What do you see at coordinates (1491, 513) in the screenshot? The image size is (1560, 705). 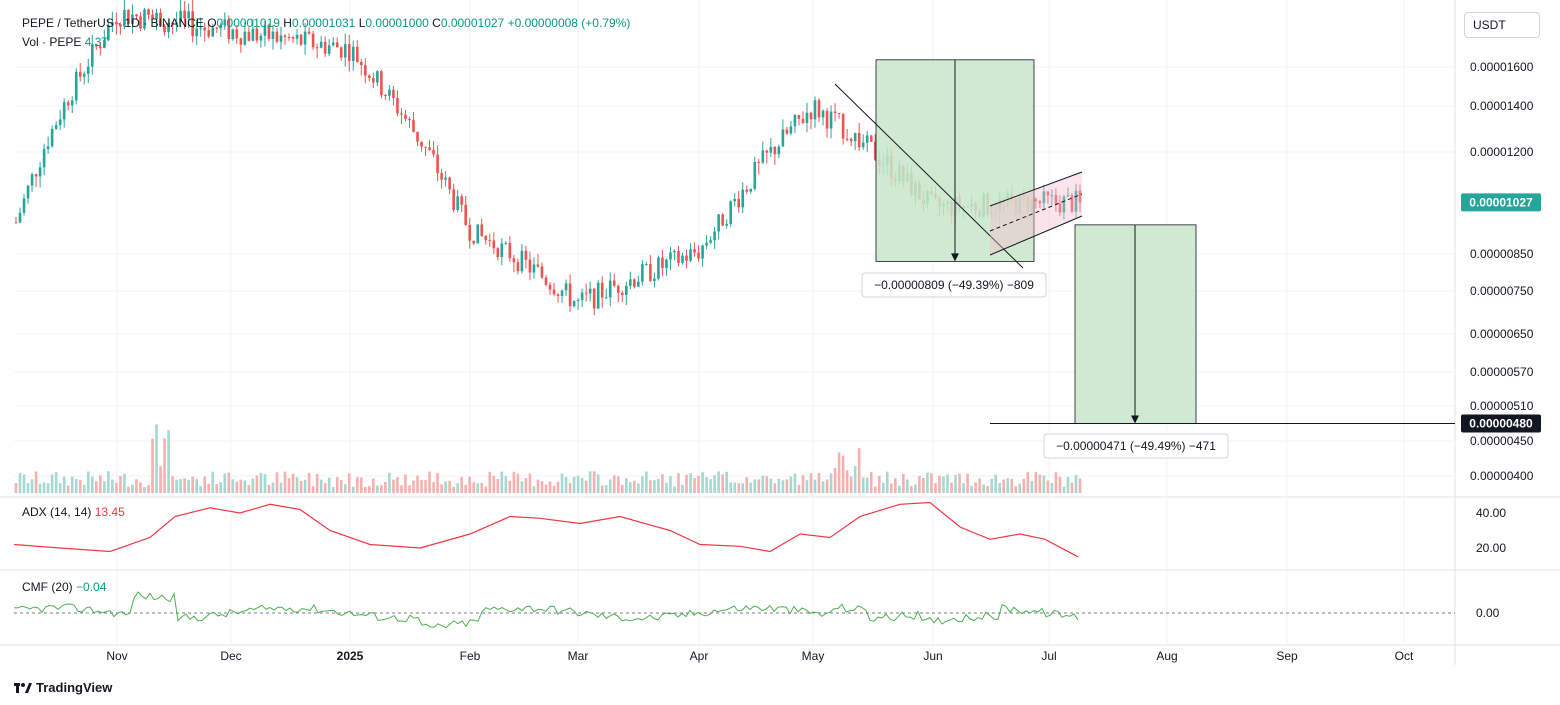 I see `adx-tick-label: 40.00` at bounding box center [1491, 513].